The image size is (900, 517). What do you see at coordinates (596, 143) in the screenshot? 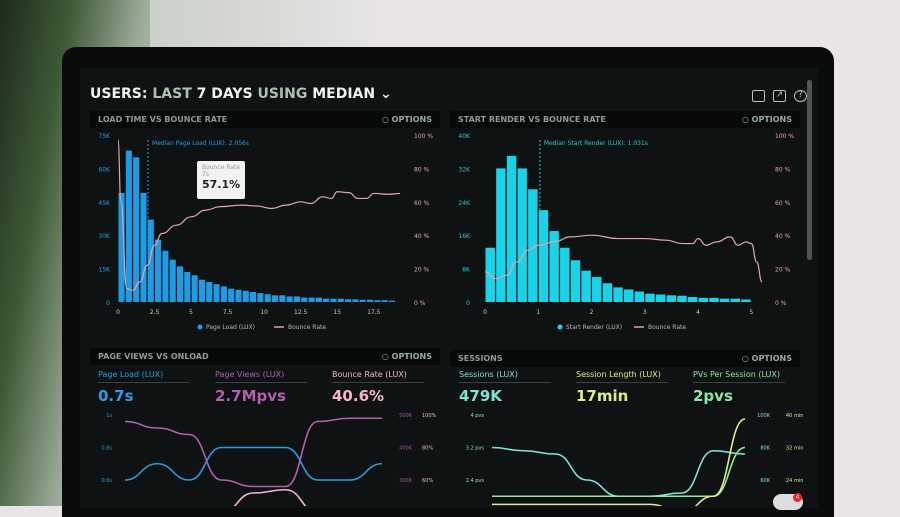
I see `median-annotation: Median Start Render (LUX): 1.031s` at bounding box center [596, 143].